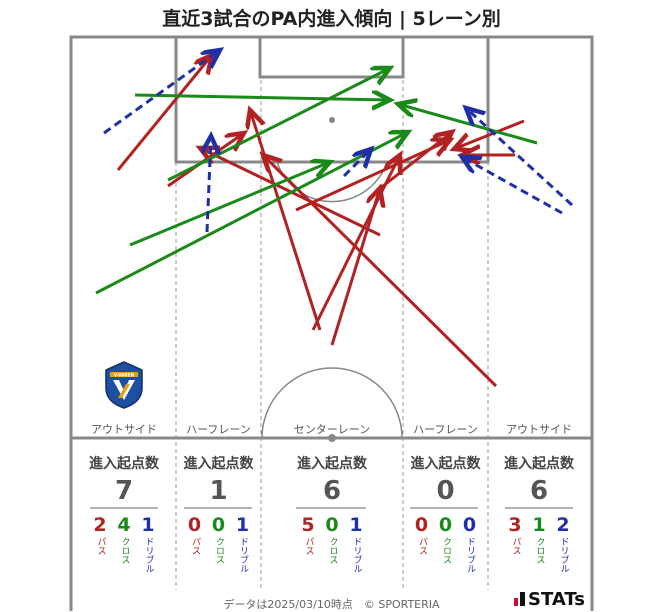 The width and height of the screenshot is (663, 612). I want to click on lane-stat-total: 7, so click(124, 491).